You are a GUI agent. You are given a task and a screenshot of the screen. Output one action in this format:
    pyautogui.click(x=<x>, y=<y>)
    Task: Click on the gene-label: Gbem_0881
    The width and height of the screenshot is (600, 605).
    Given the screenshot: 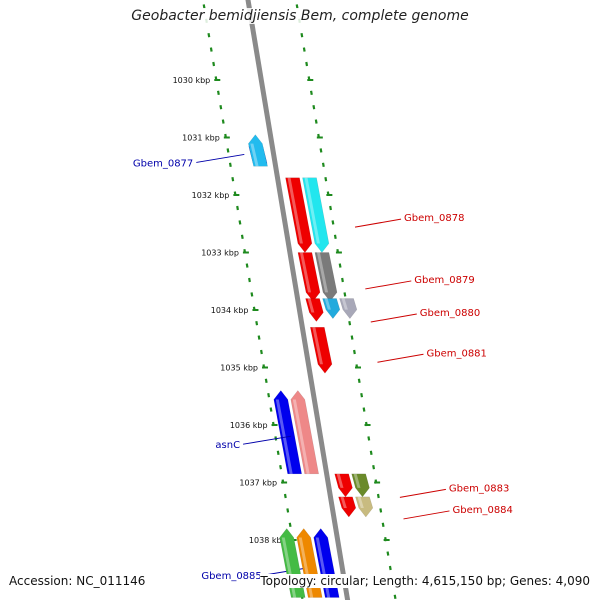 What is the action you would take?
    pyautogui.click(x=456, y=353)
    